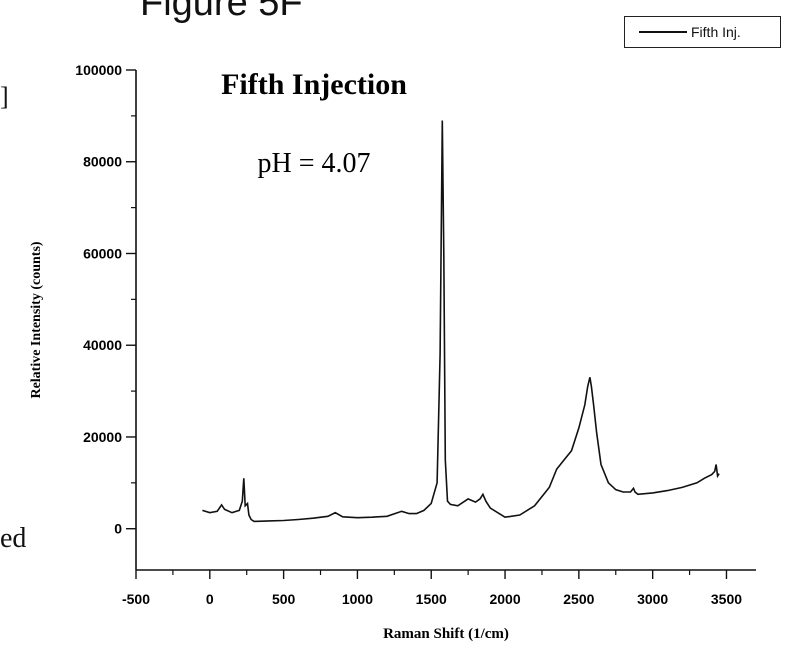  What do you see at coordinates (652, 599) in the screenshot?
I see `x-tick-label: 3000` at bounding box center [652, 599].